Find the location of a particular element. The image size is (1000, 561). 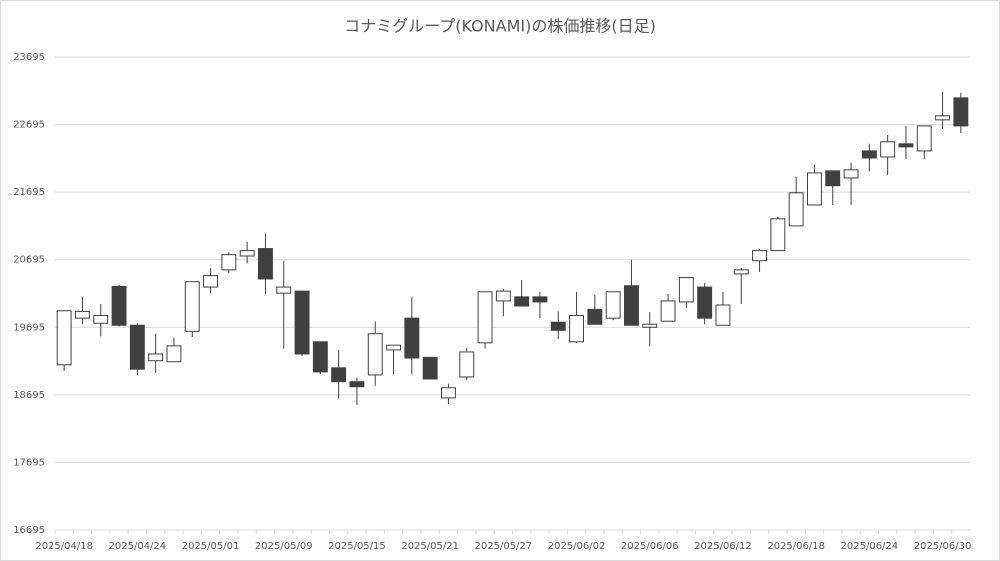

x-tick-label: 2025/06/18 is located at coordinates (796, 546).